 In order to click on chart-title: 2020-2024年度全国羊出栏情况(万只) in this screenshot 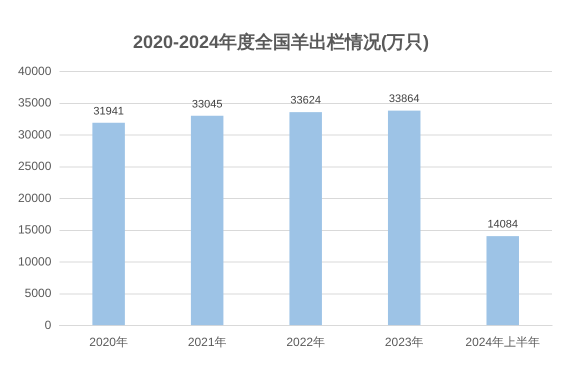, I will do `click(281, 42)`.